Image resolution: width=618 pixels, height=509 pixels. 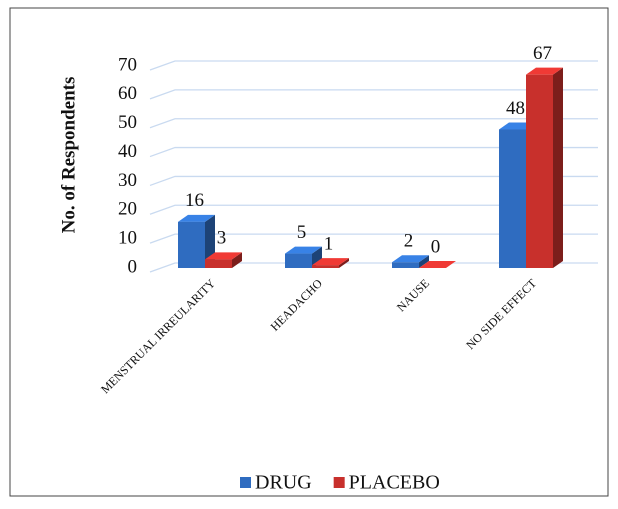 What do you see at coordinates (436, 246) in the screenshot?
I see `value-label: 0` at bounding box center [436, 246].